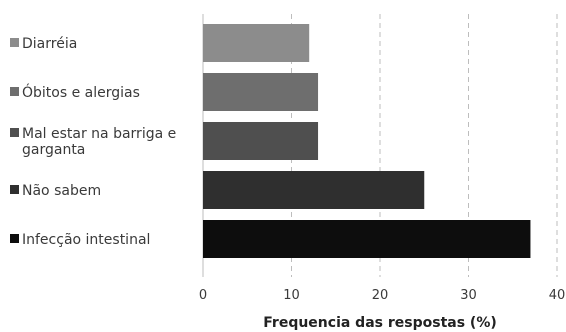  What do you see at coordinates (557, 295) in the screenshot?
I see `x-tick-label: 40` at bounding box center [557, 295].